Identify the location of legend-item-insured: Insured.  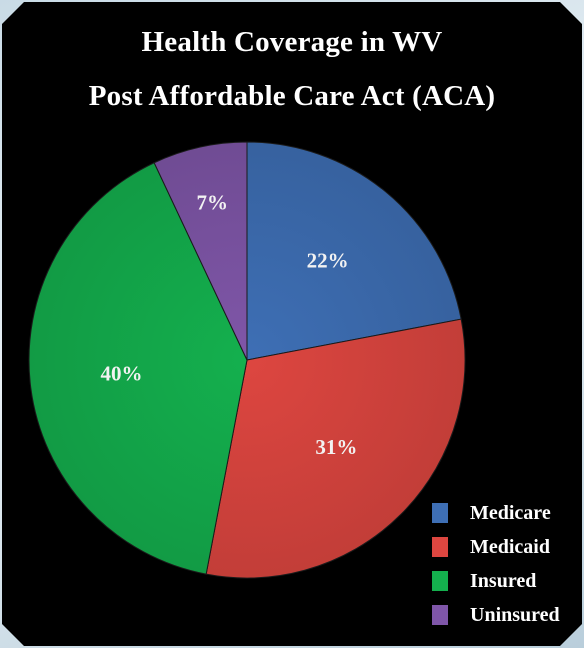
(496, 581).